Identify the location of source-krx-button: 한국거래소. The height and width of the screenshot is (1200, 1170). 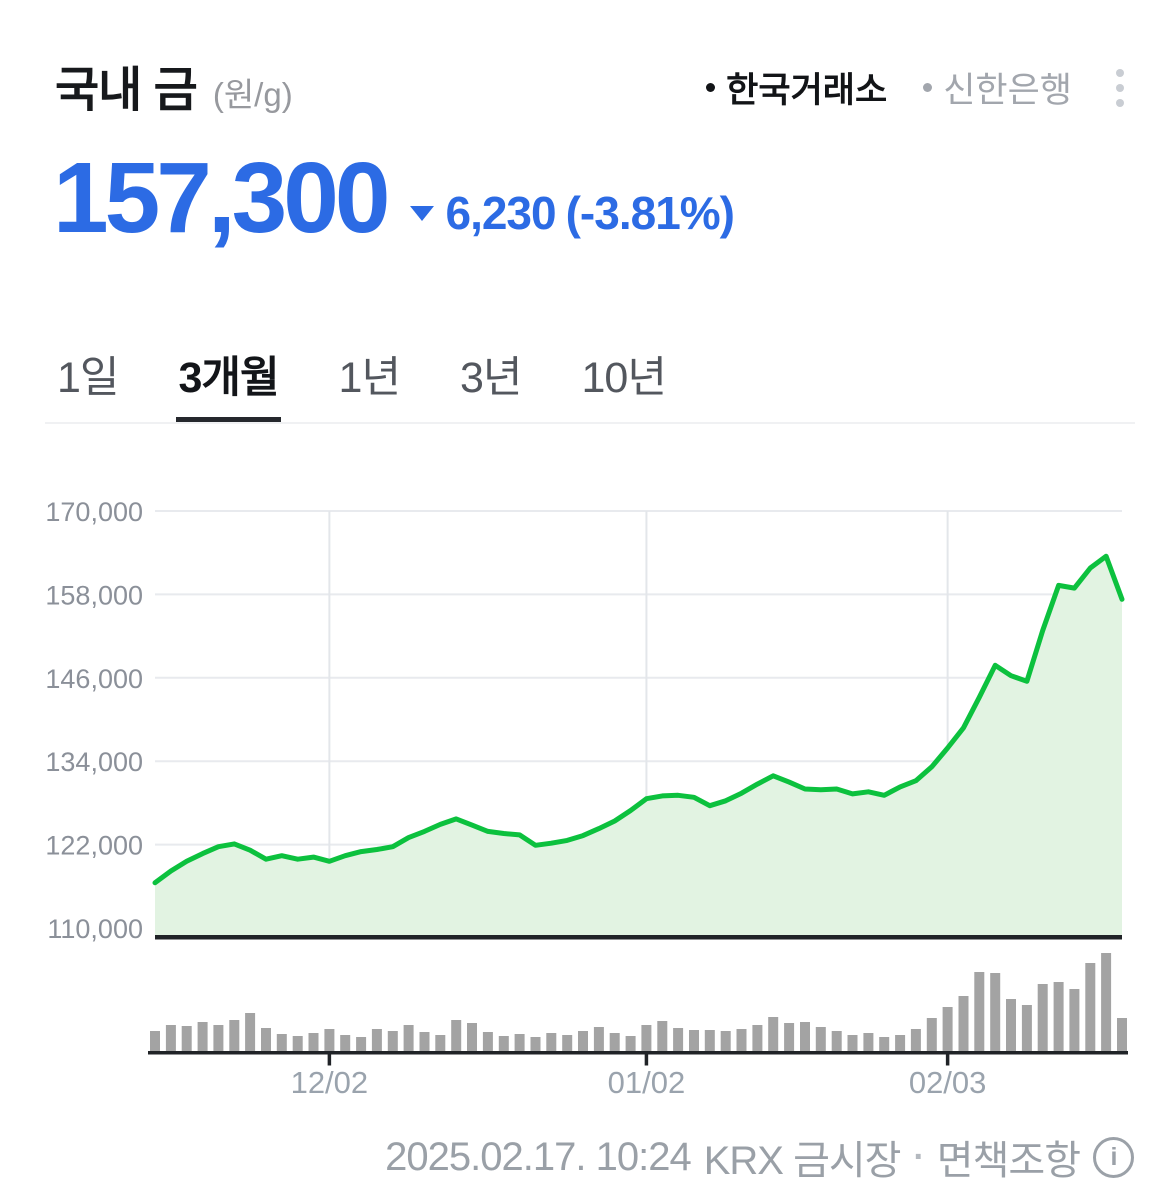
(796, 87).